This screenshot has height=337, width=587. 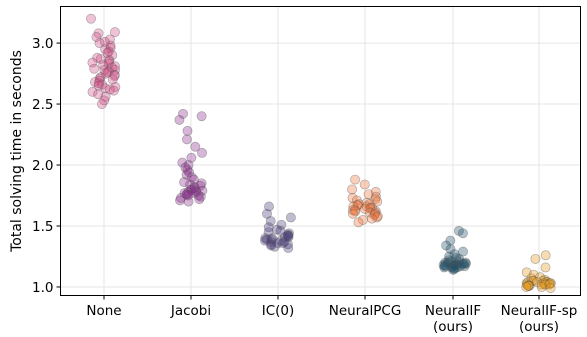 What do you see at coordinates (365, 311) in the screenshot?
I see `x-tick-label: NeuralPCG` at bounding box center [365, 311].